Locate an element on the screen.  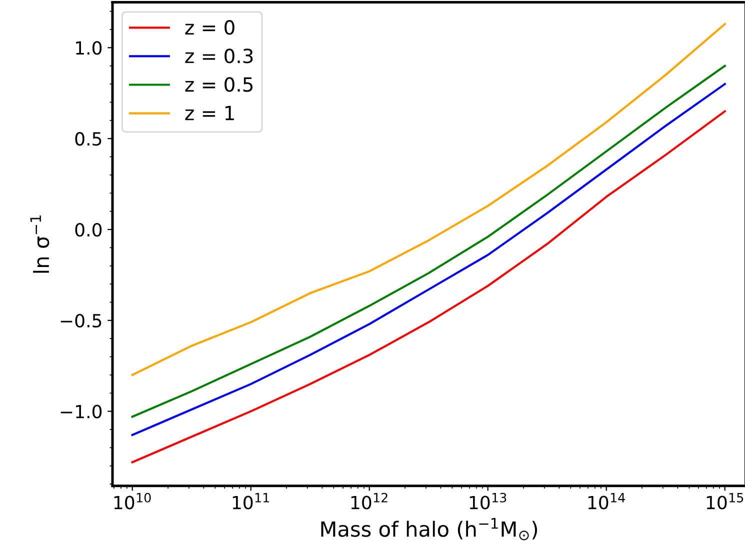
x-tick-label: 10$^{10}$ is located at coordinates (132, 501).